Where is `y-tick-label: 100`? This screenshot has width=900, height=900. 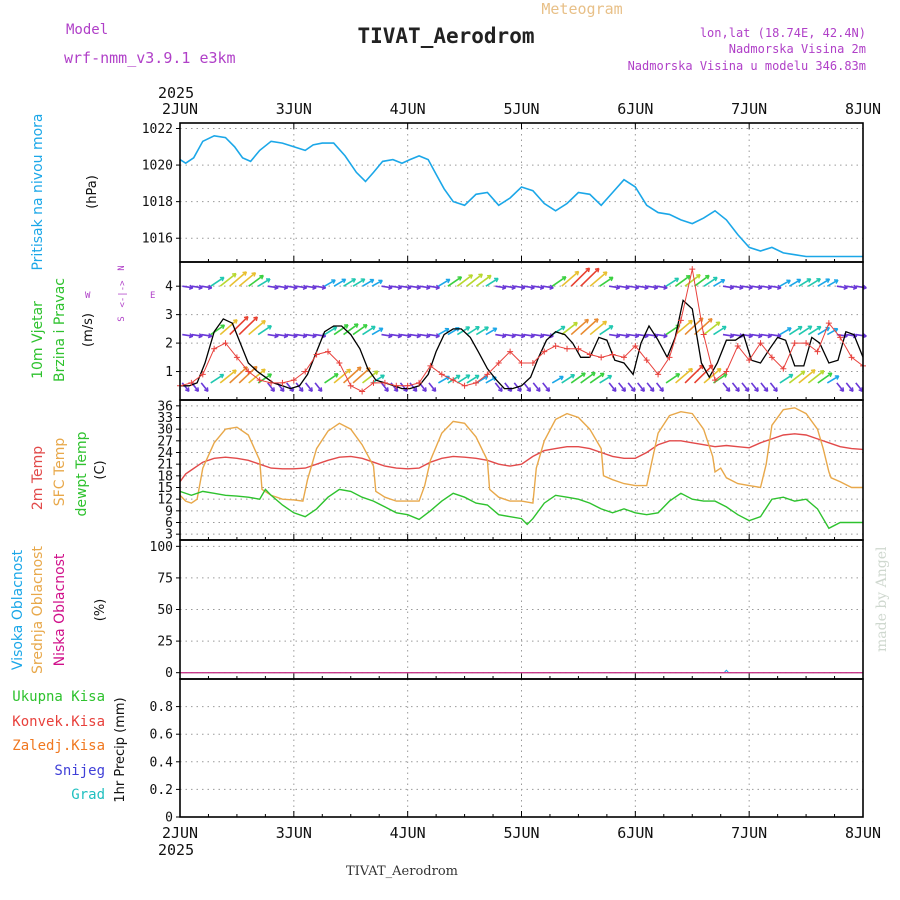 y-tick-label: 100 is located at coordinates (161, 547).